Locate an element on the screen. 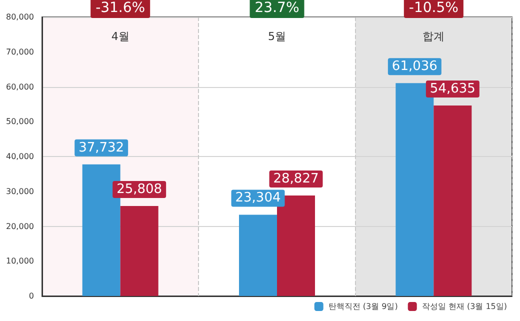  data-label: 37,732 is located at coordinates (101, 148).